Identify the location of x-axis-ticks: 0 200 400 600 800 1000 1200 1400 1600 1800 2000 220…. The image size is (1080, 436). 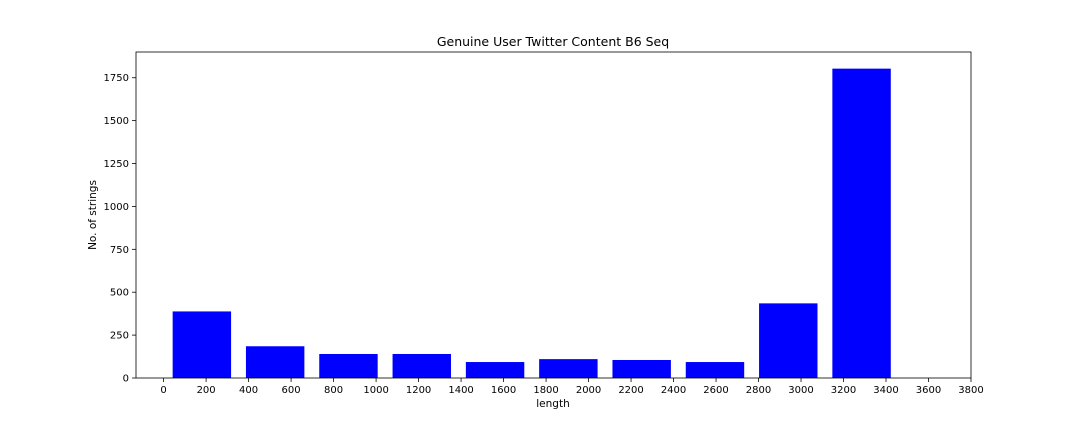
(572, 387).